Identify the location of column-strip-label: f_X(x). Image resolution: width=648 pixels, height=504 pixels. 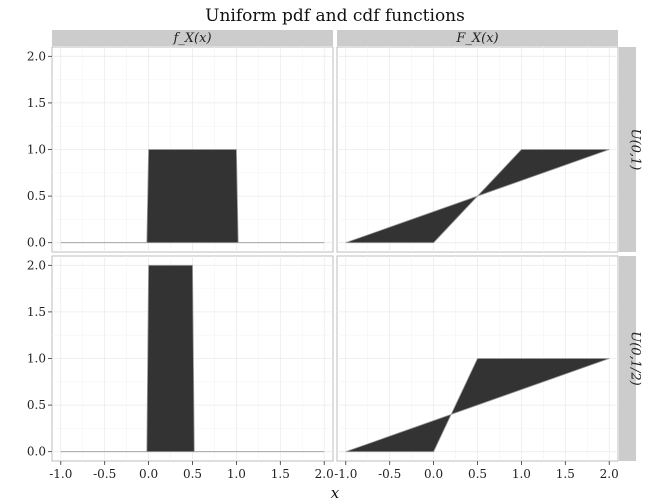
(191, 38).